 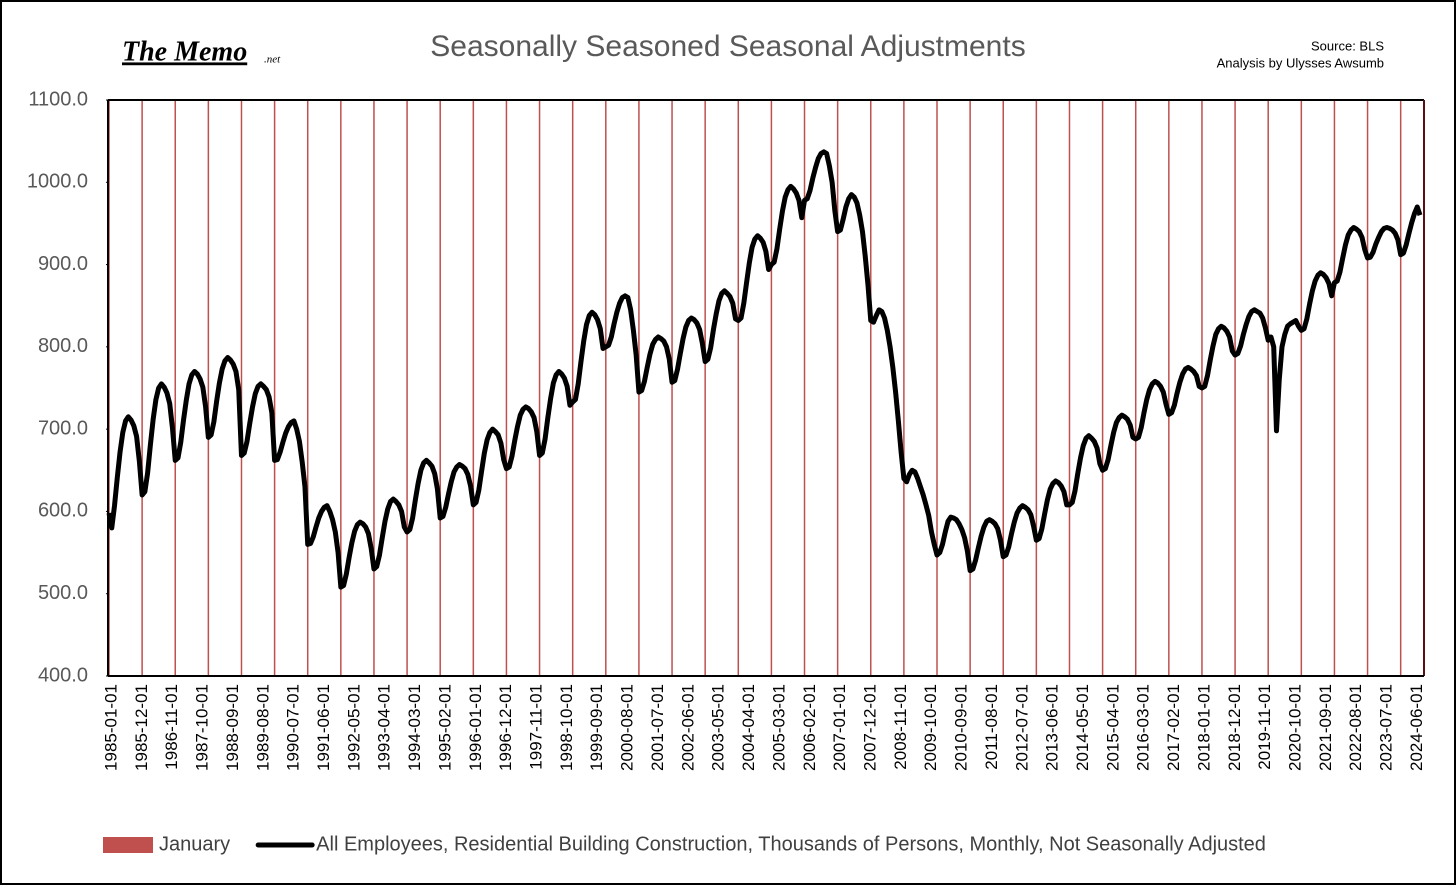 I want to click on x-tick-label: 2010-09-01, so click(x=961, y=727).